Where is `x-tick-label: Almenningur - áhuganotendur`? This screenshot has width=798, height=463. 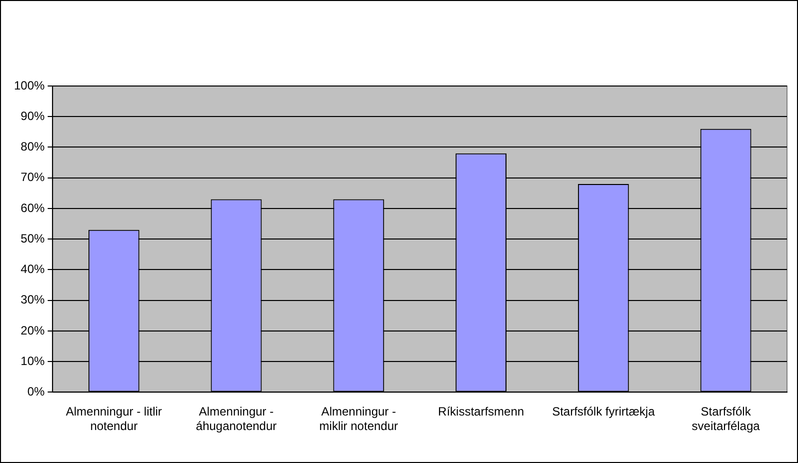
x-tick-label: Almenningur - áhuganotendur is located at coordinates (236, 419).